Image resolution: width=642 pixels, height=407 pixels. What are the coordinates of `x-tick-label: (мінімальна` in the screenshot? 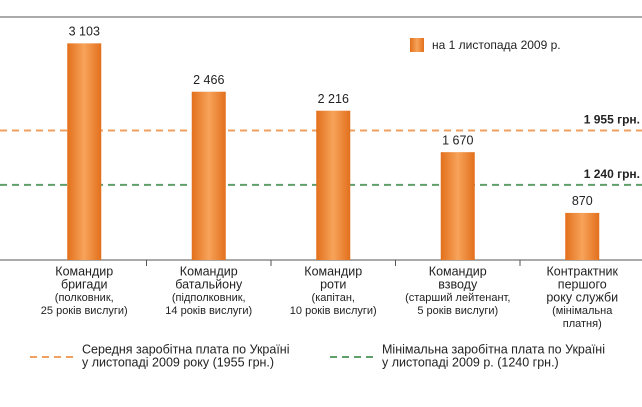 It's located at (582, 311).